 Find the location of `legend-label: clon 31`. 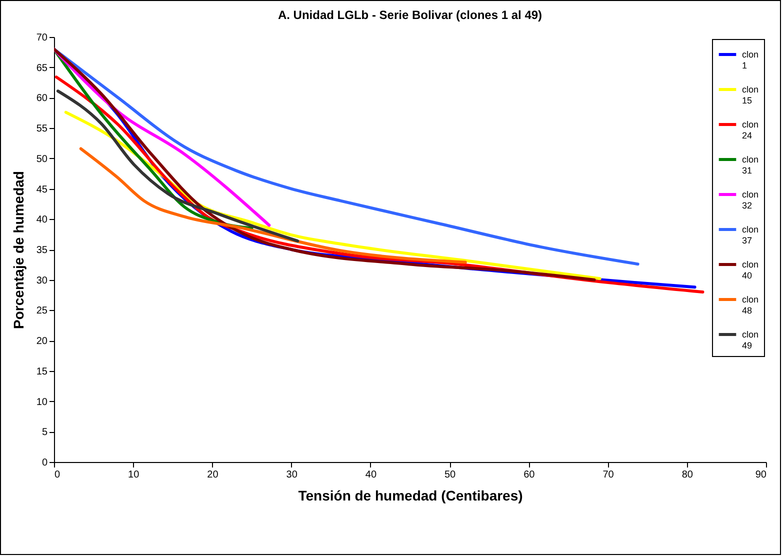

legend-label: clon 31 is located at coordinates (750, 165).